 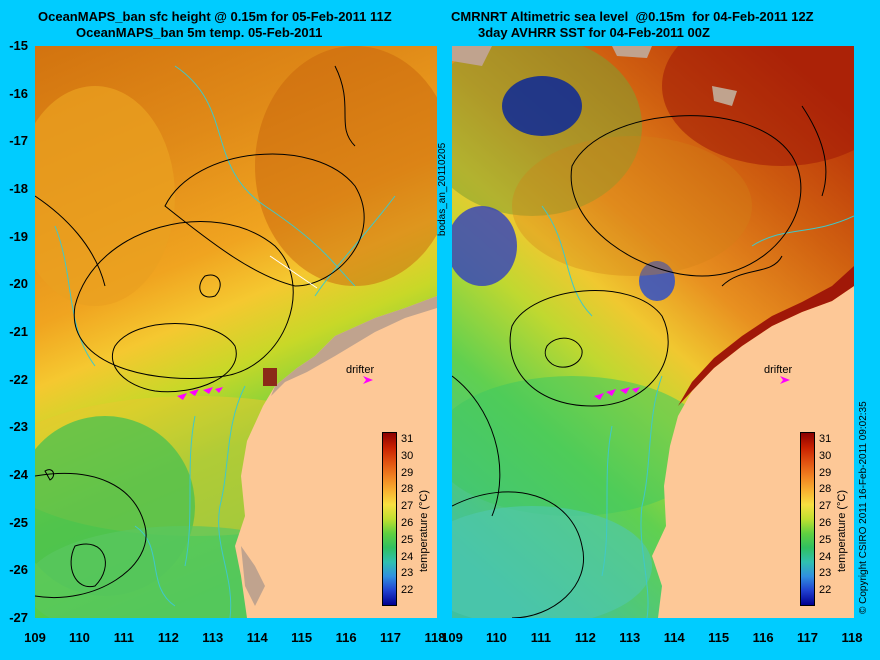 What do you see at coordinates (18, 474) in the screenshot?
I see `y-tick-label: -24` at bounding box center [18, 474].